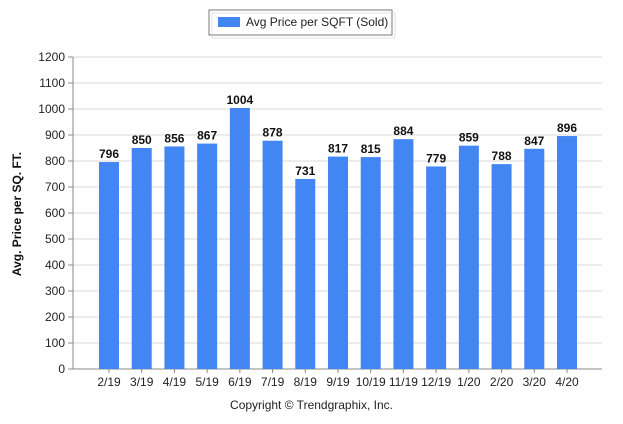 This screenshot has width=623, height=424. What do you see at coordinates (109, 382) in the screenshot?
I see `x-tick-label: 2/19` at bounding box center [109, 382].